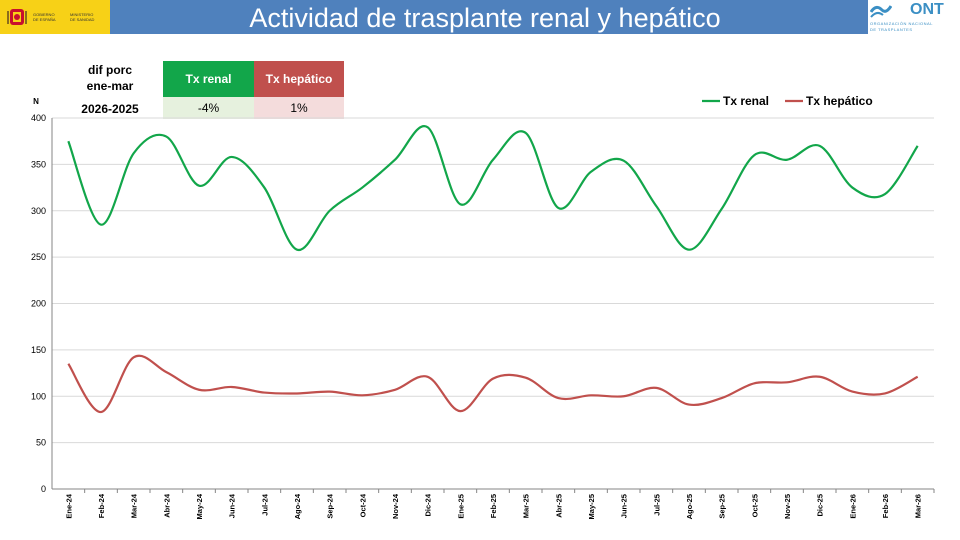 This screenshot has width=960, height=540. Describe the element at coordinates (44, 14) in the screenshot. I see `gov-line-1: GOBIERNO` at that location.